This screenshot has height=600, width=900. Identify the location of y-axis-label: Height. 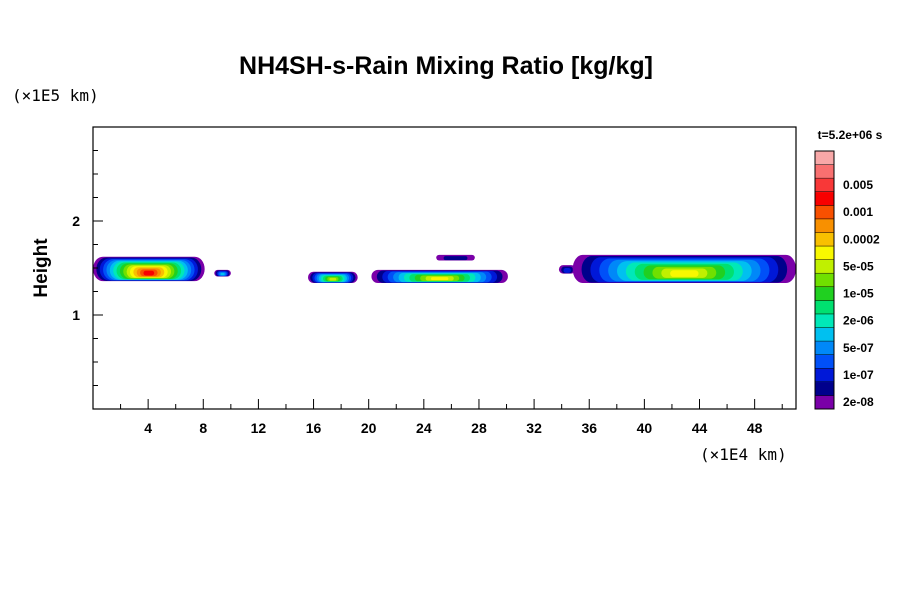
(41, 268).